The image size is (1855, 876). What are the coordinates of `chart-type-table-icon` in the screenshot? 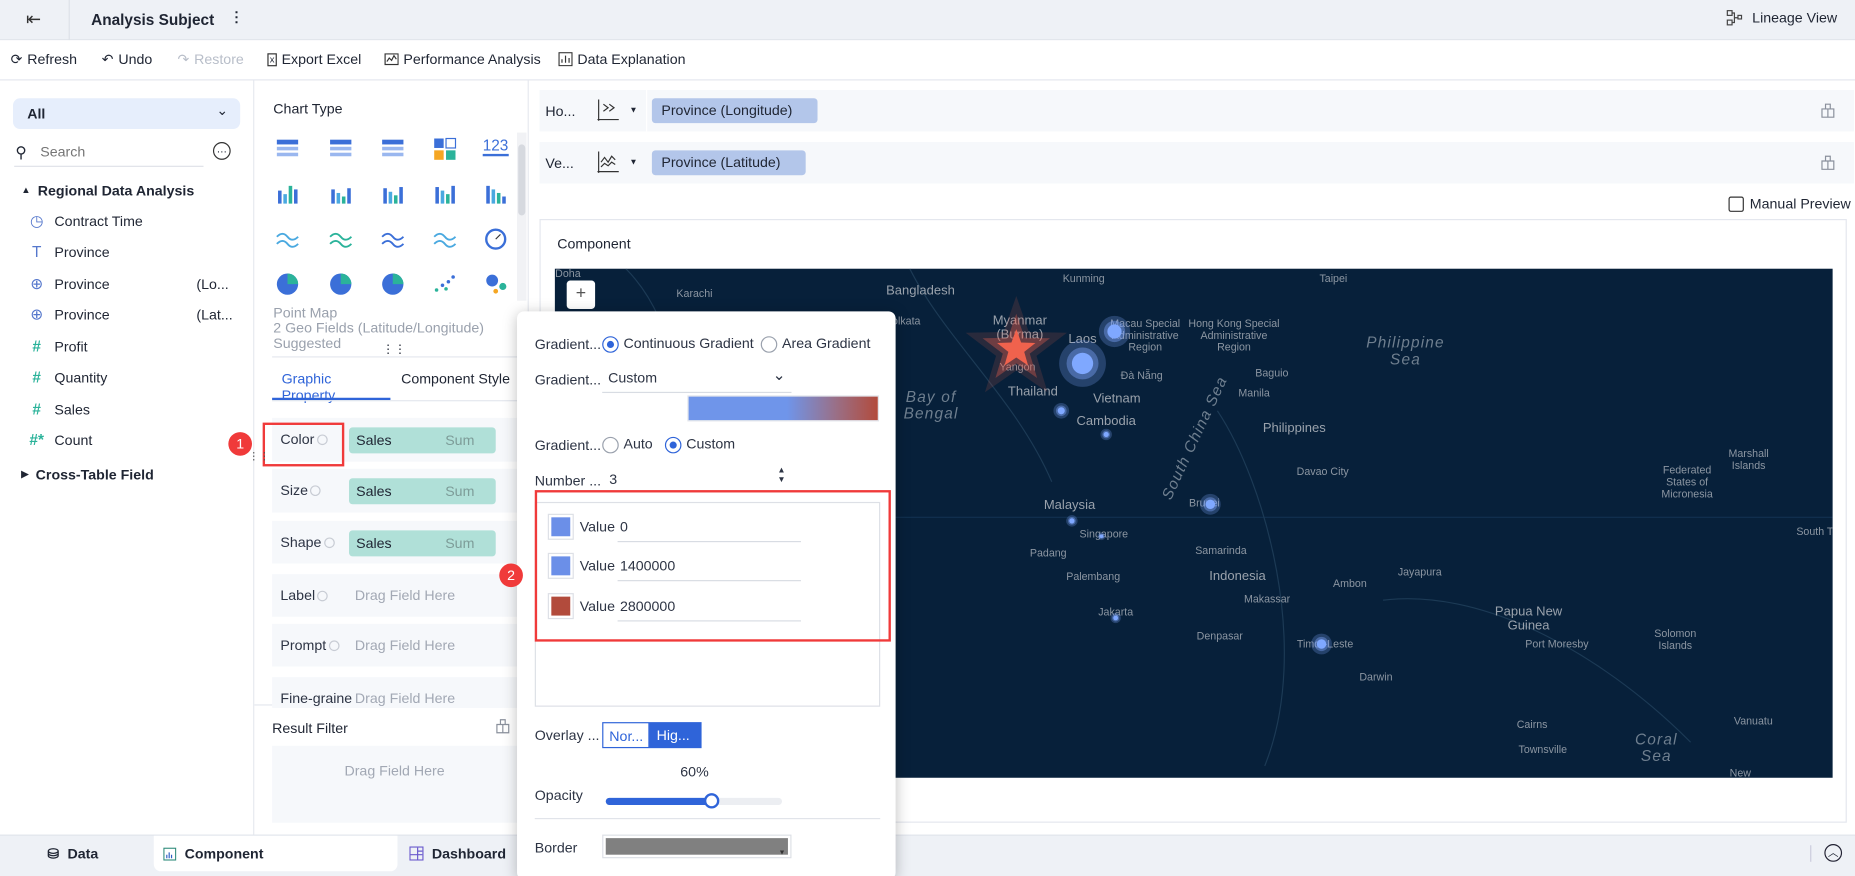 It's located at (287, 149).